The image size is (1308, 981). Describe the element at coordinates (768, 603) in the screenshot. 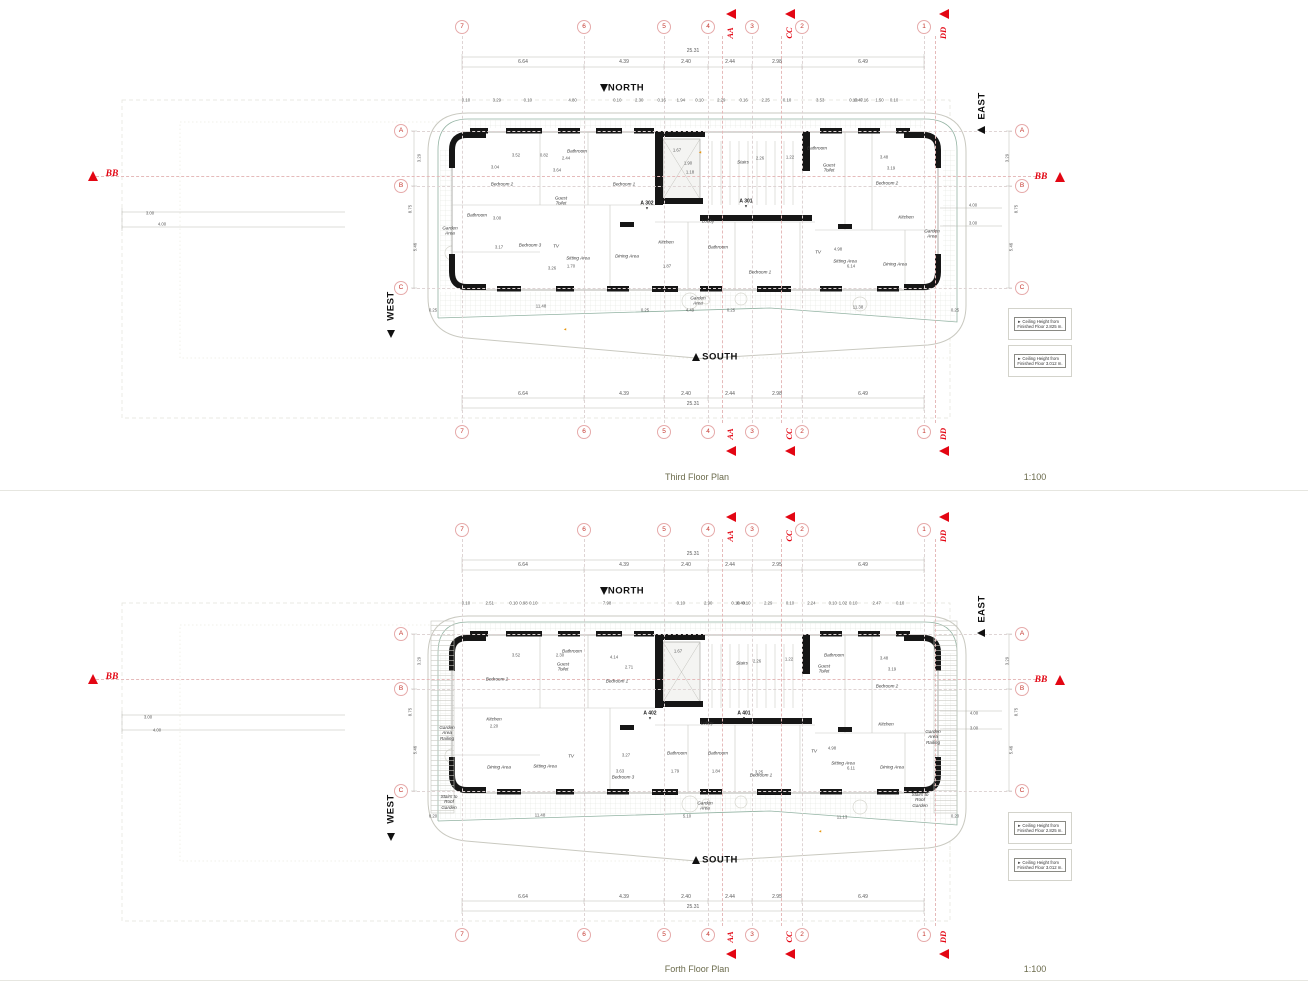

I see `dimension-label: 2.29` at that location.